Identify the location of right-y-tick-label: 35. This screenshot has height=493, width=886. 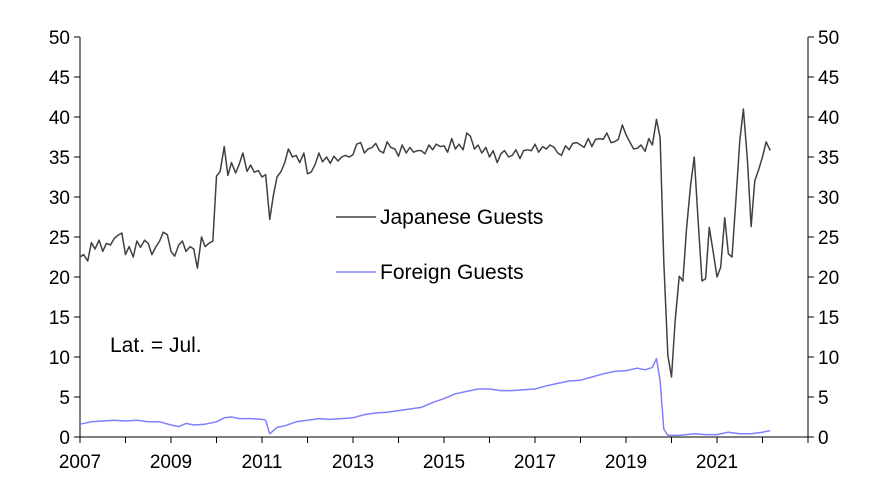
(828, 158).